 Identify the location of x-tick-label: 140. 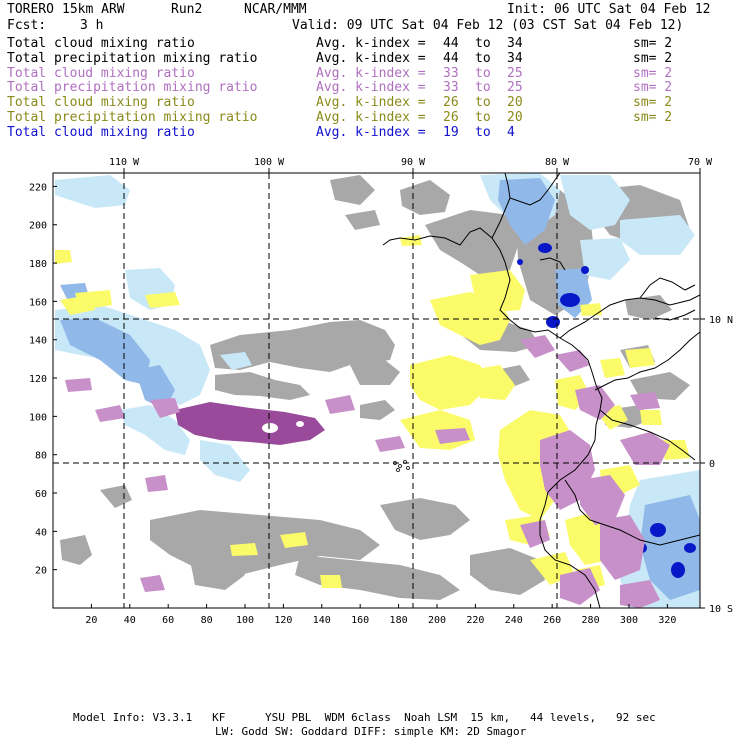
(322, 620).